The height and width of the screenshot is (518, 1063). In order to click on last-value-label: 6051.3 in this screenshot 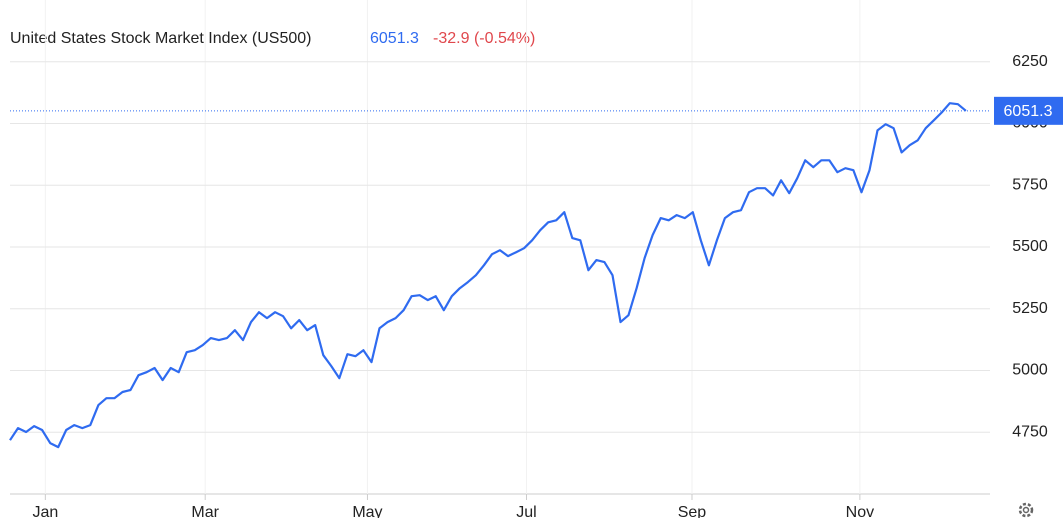, I will do `click(1028, 111)`.